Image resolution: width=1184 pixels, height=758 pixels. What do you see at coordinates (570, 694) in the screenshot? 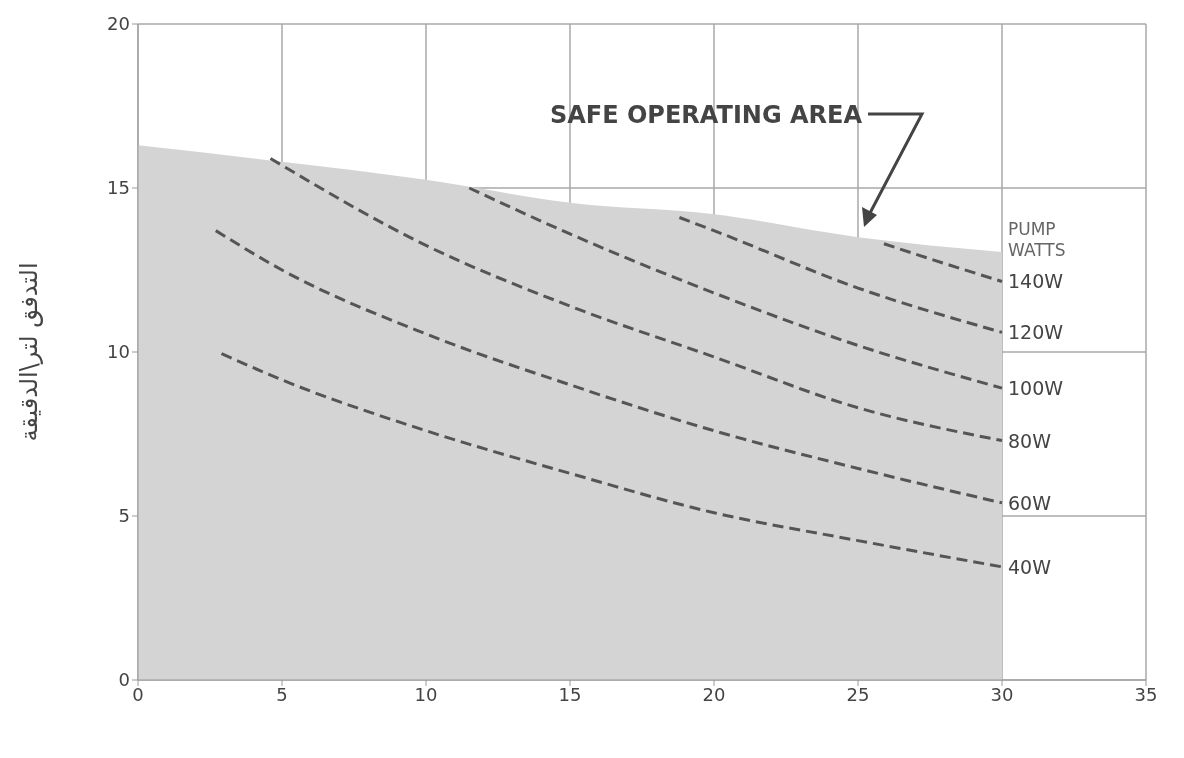
I see `x-tick-label: 15` at bounding box center [570, 694].